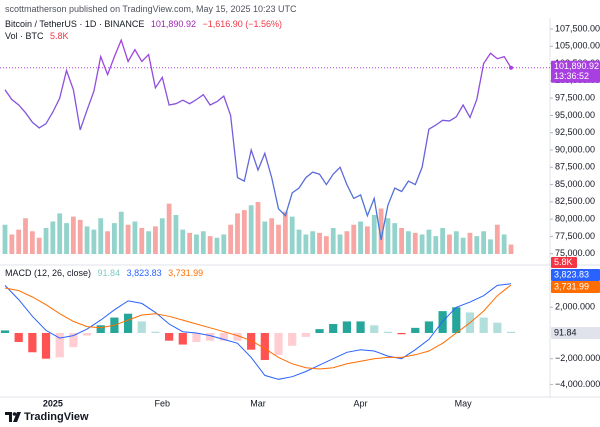 Image resolution: width=600 pixels, height=427 pixels. Describe the element at coordinates (24, 36) in the screenshot. I see `volume-name: Vol · BTC` at that location.